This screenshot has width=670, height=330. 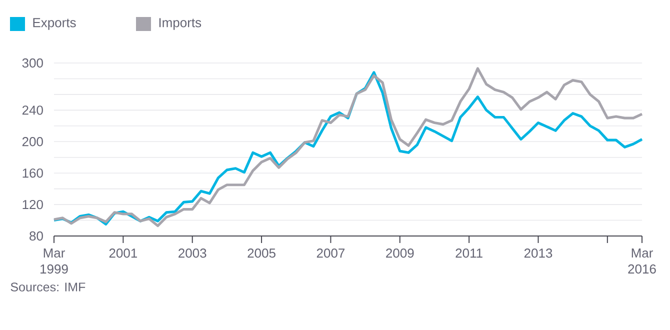 I want to click on y-tick-label: 160, so click(x=32, y=173).